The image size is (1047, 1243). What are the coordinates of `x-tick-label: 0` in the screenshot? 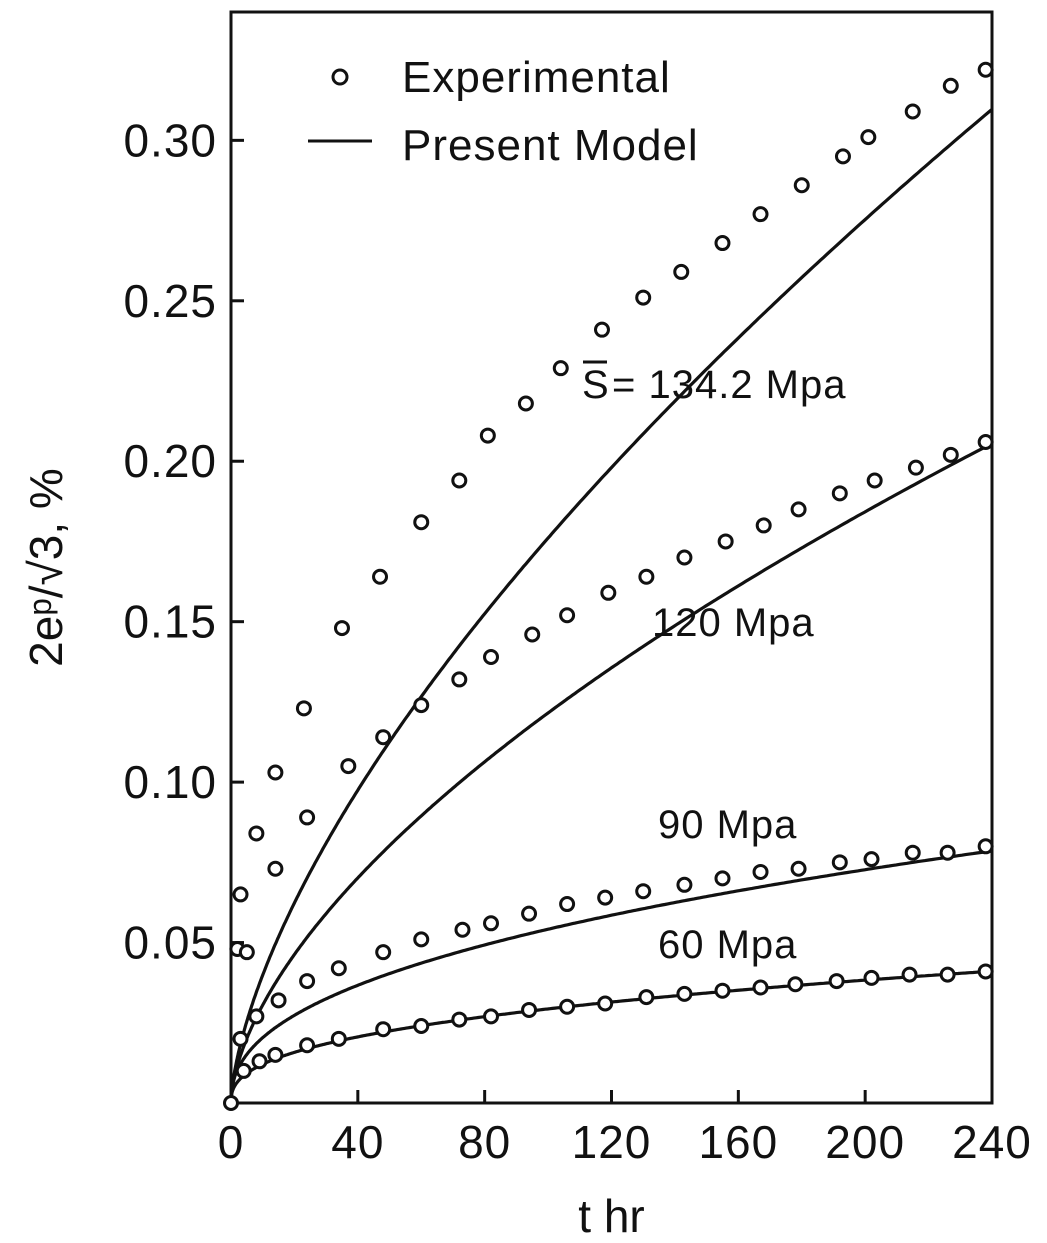 It's located at (231, 1142).